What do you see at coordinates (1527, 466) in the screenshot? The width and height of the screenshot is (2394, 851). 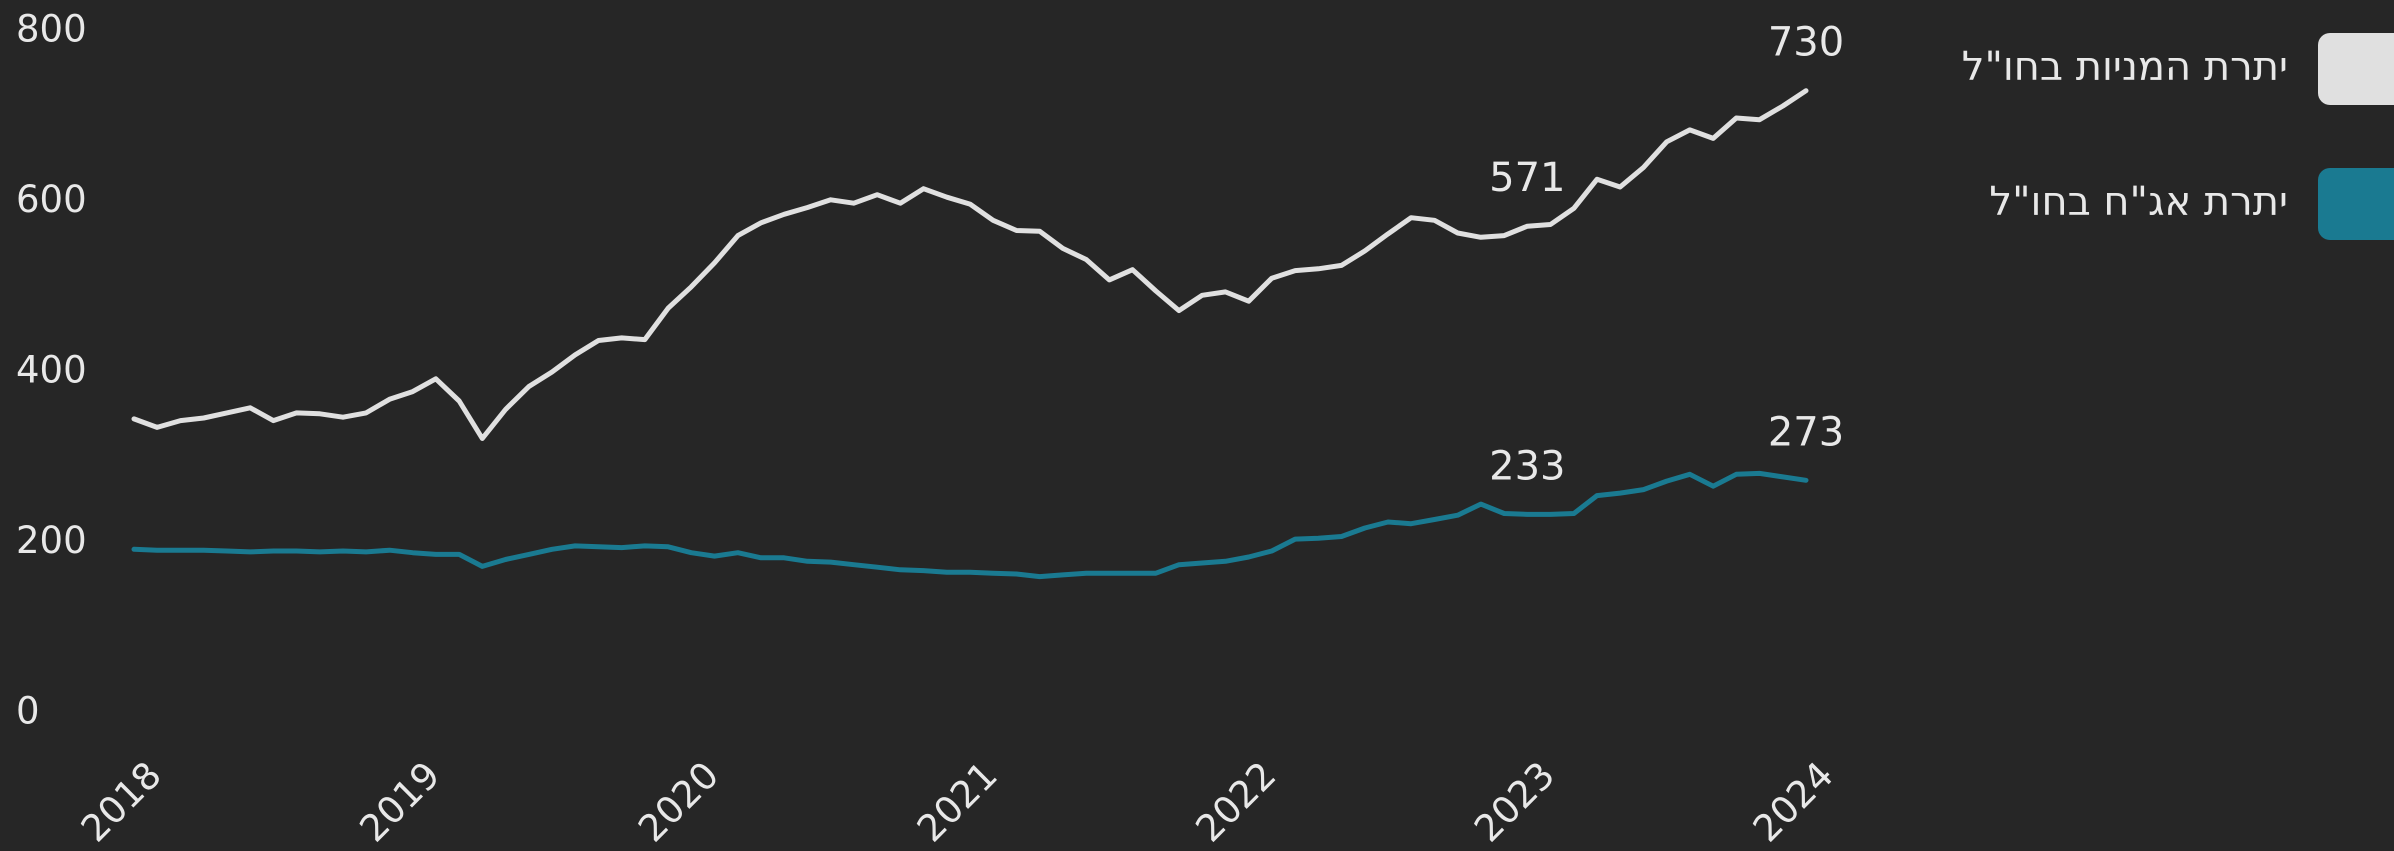 I see `data-label: 233` at bounding box center [1527, 466].